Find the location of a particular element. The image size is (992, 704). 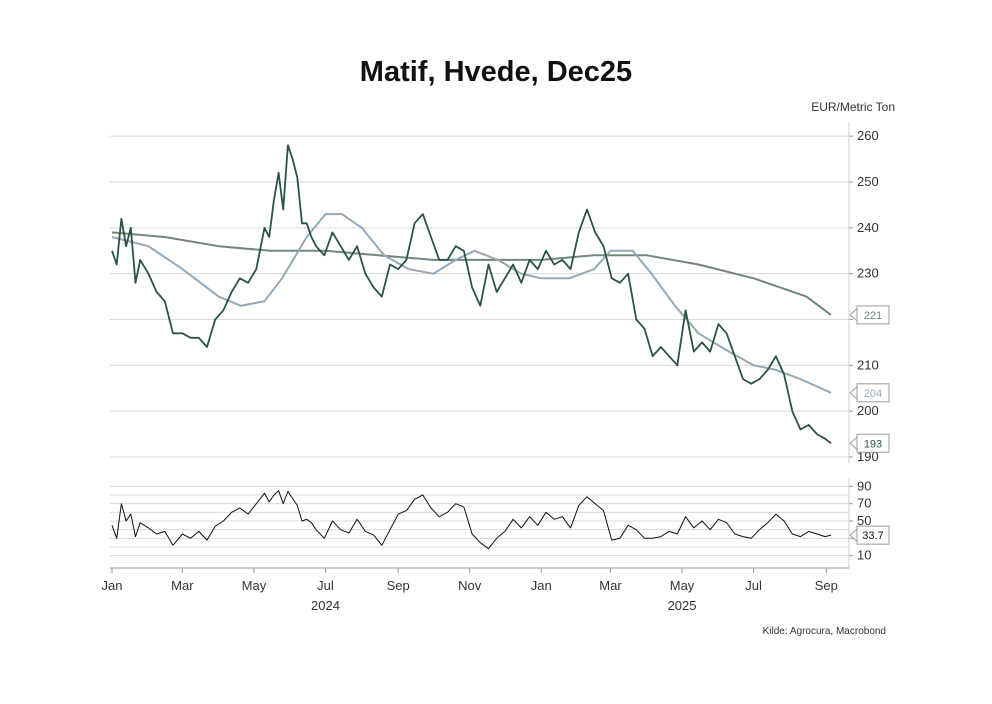

main-y-tick-label: 260 is located at coordinates (868, 135).